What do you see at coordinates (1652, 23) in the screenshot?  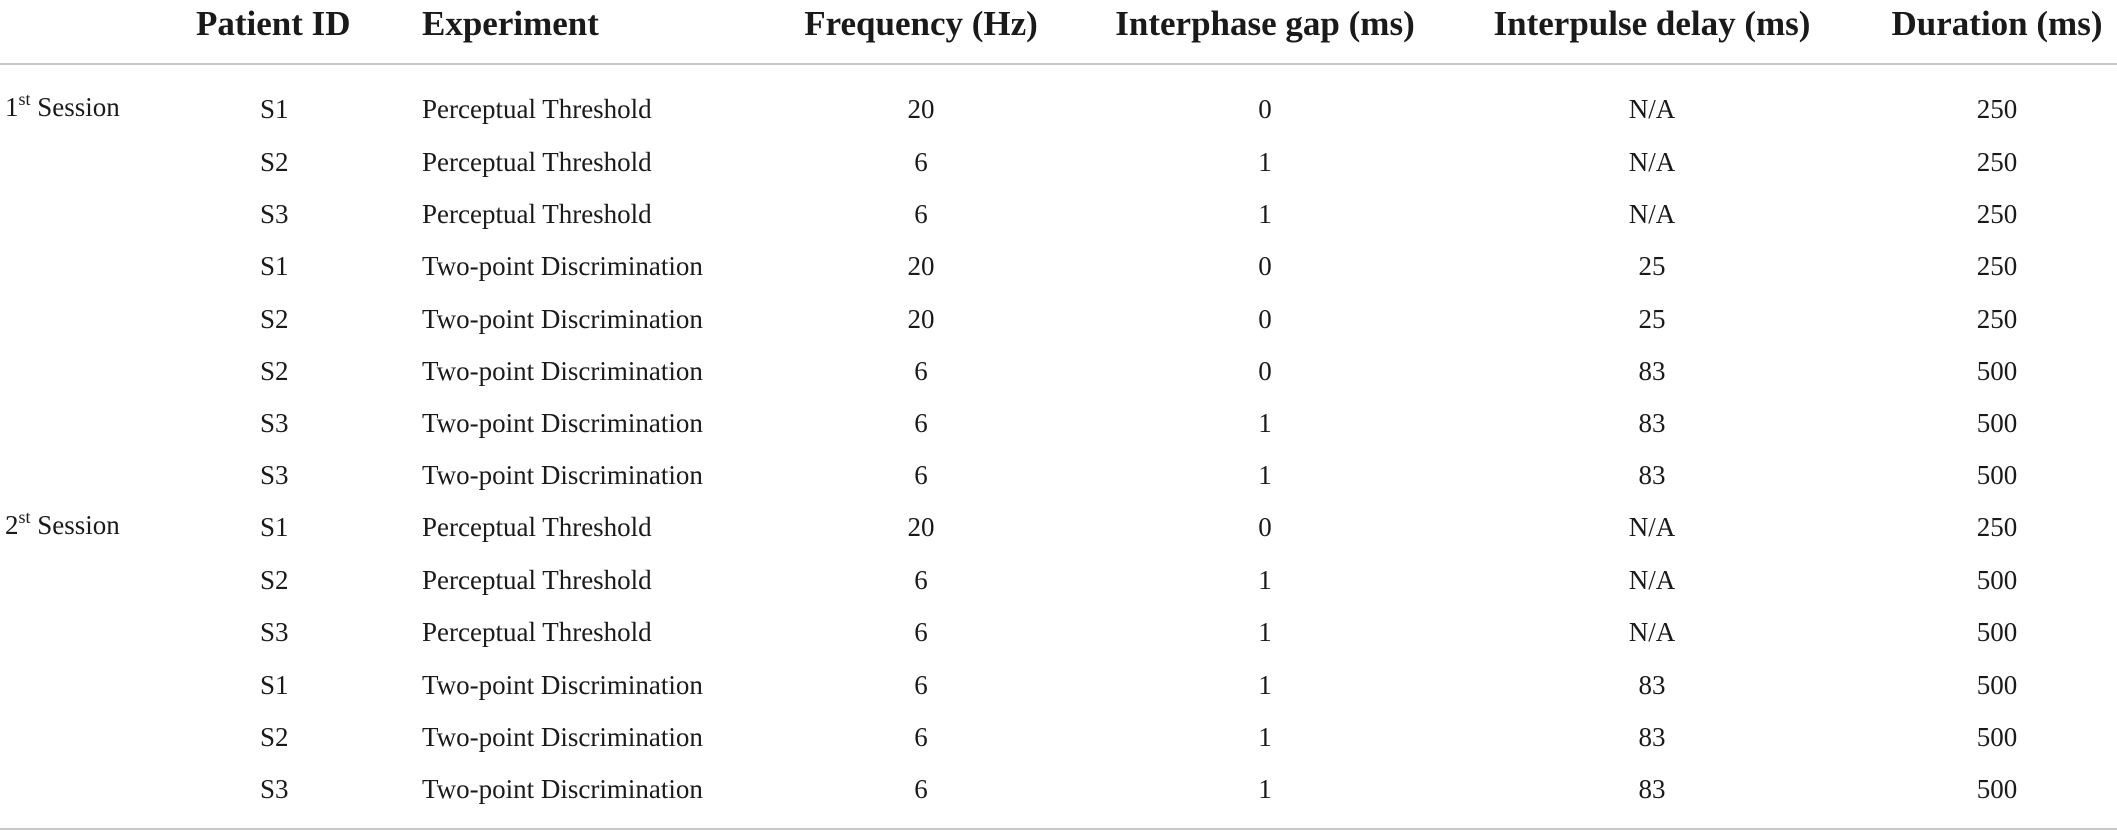 I see `header-interpulse-delay: Interpulse delay (ms)` at bounding box center [1652, 23].